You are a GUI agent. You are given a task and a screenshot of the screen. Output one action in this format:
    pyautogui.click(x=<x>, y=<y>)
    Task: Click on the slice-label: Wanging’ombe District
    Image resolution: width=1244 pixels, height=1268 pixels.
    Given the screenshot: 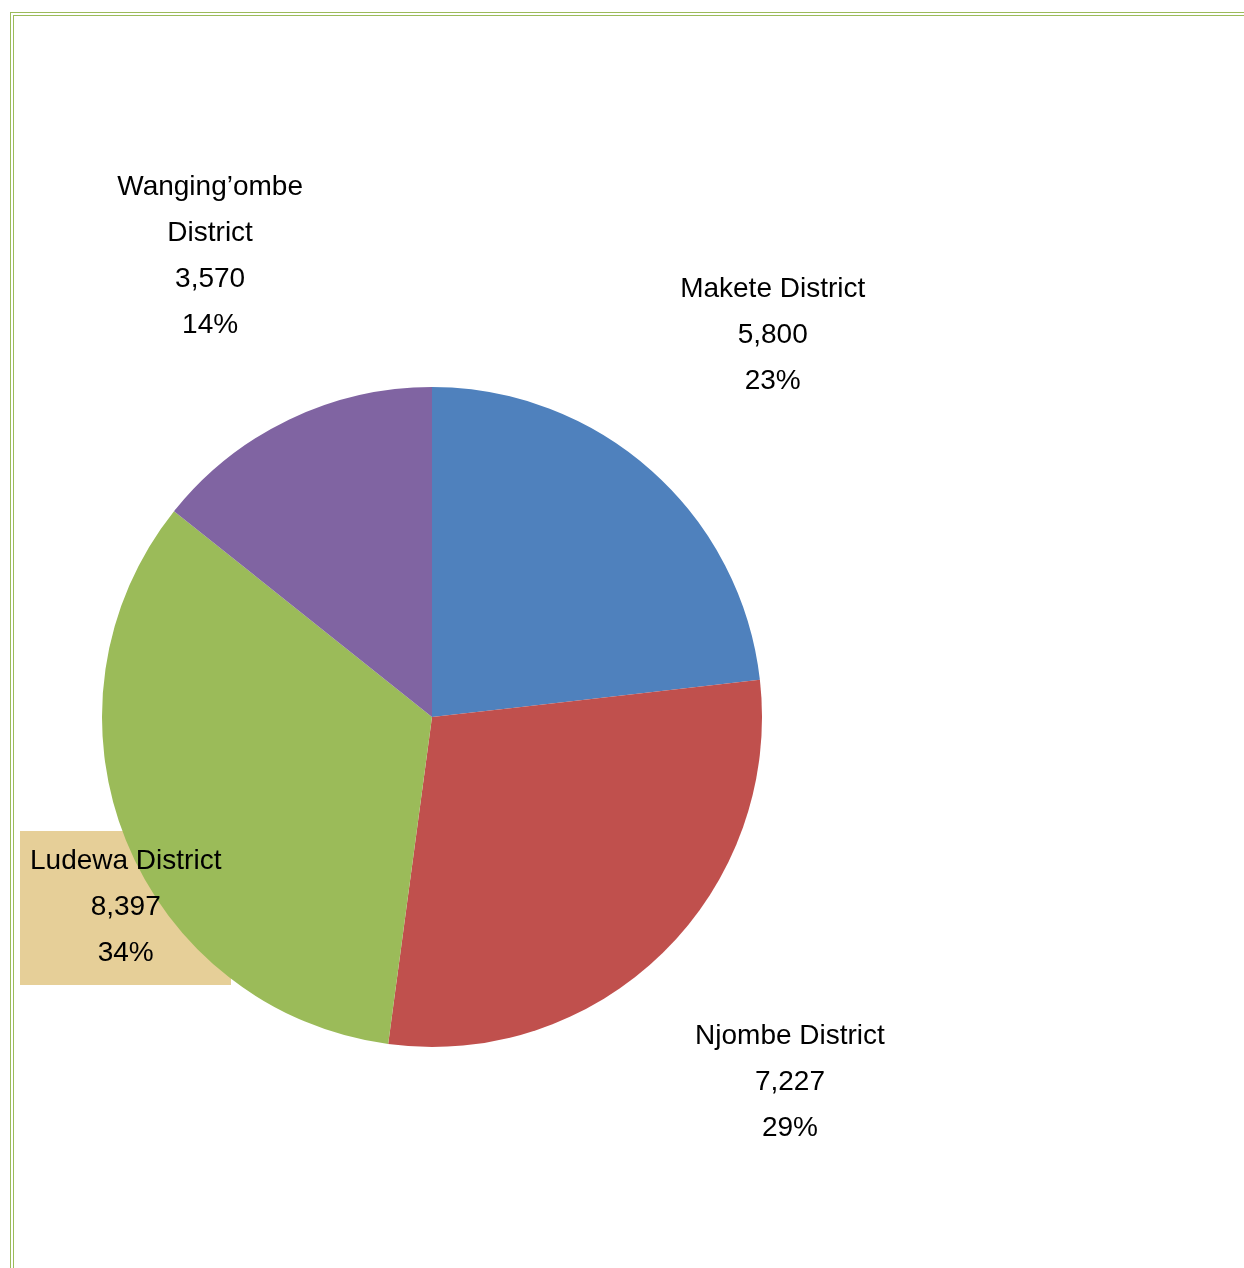 What is the action you would take?
    pyautogui.click(x=210, y=208)
    